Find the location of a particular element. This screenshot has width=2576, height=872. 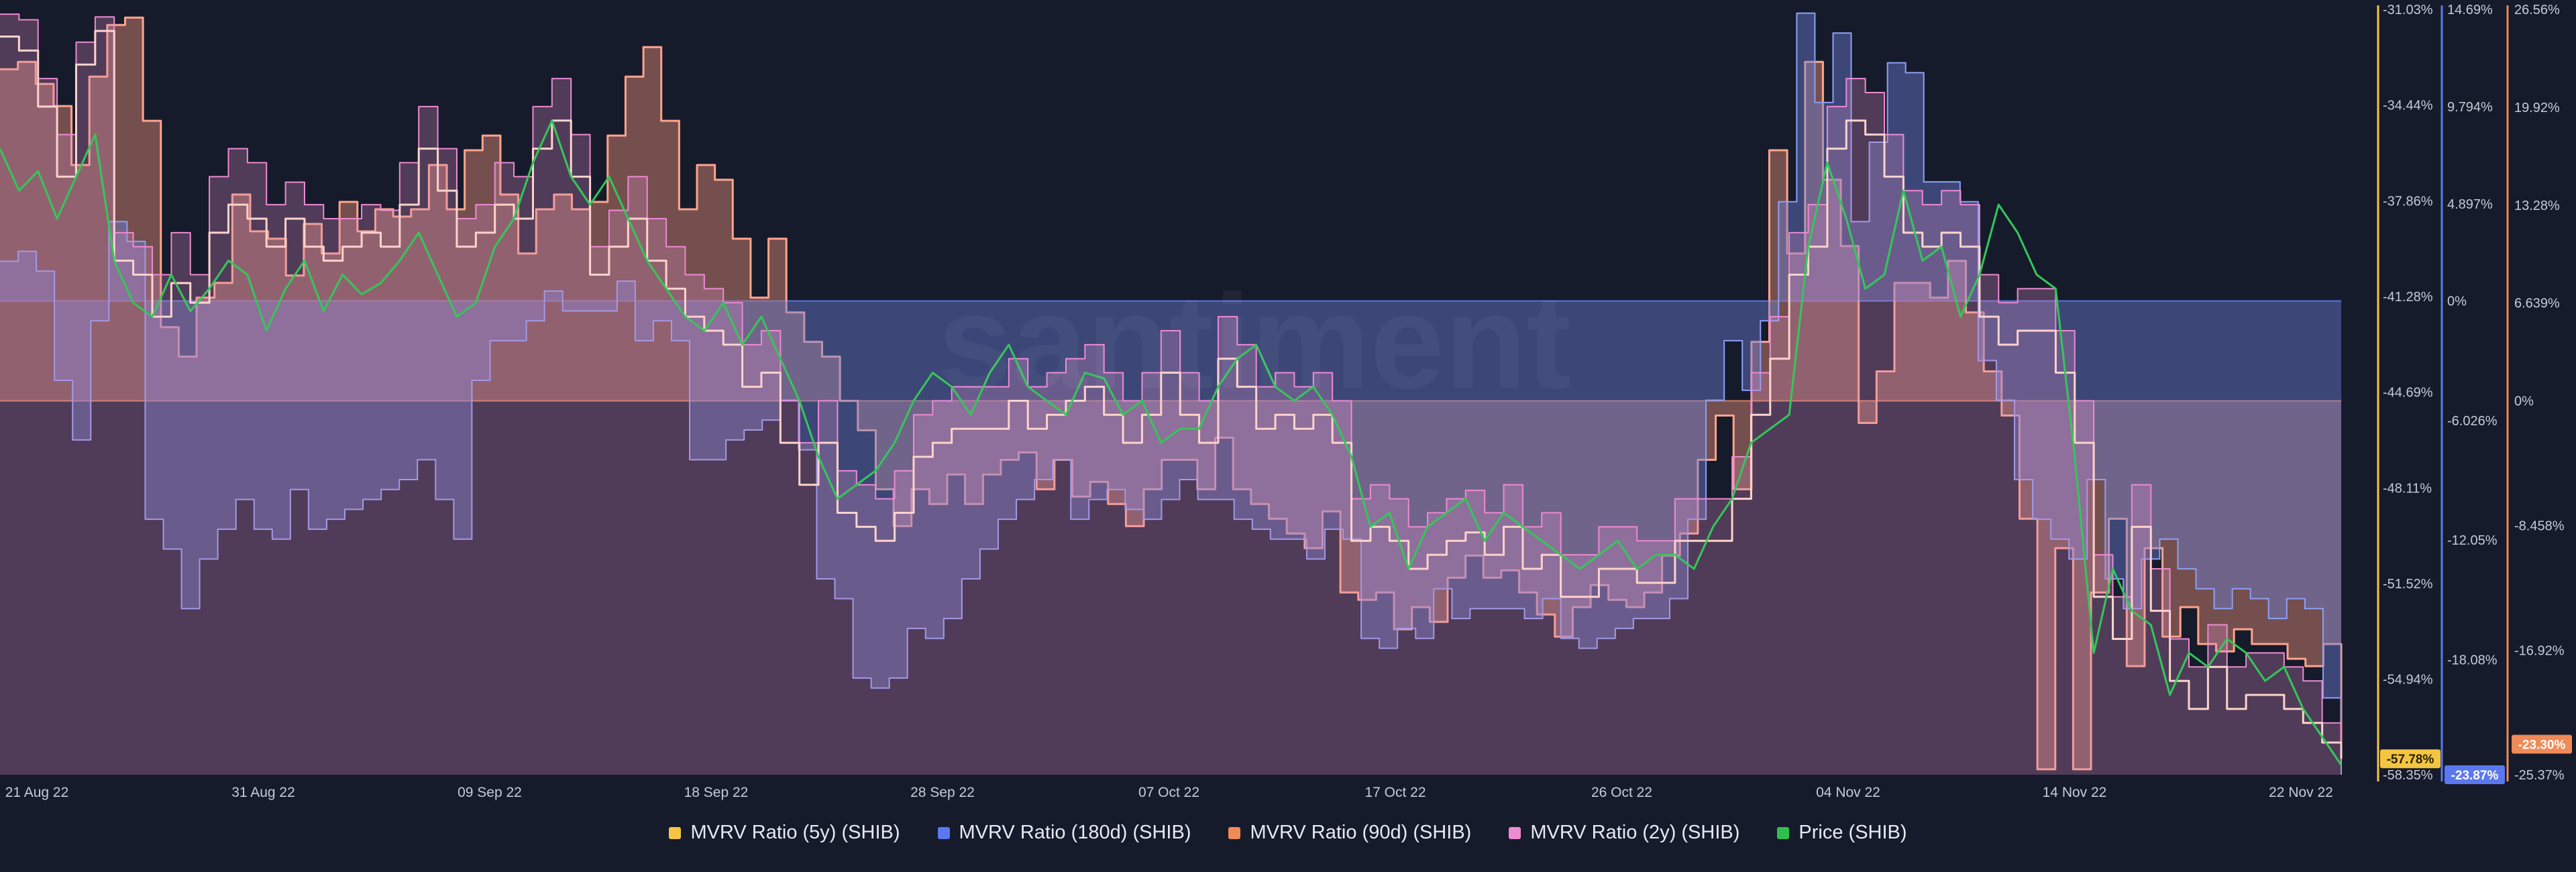

x-tick-label: 21 Aug 22 is located at coordinates (37, 793).